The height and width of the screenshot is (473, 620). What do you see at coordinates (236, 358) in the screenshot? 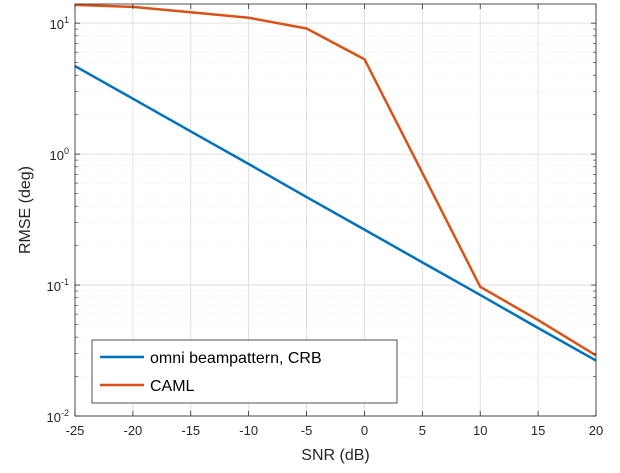
I see `legend-label: omni beampattern, CRB` at bounding box center [236, 358].